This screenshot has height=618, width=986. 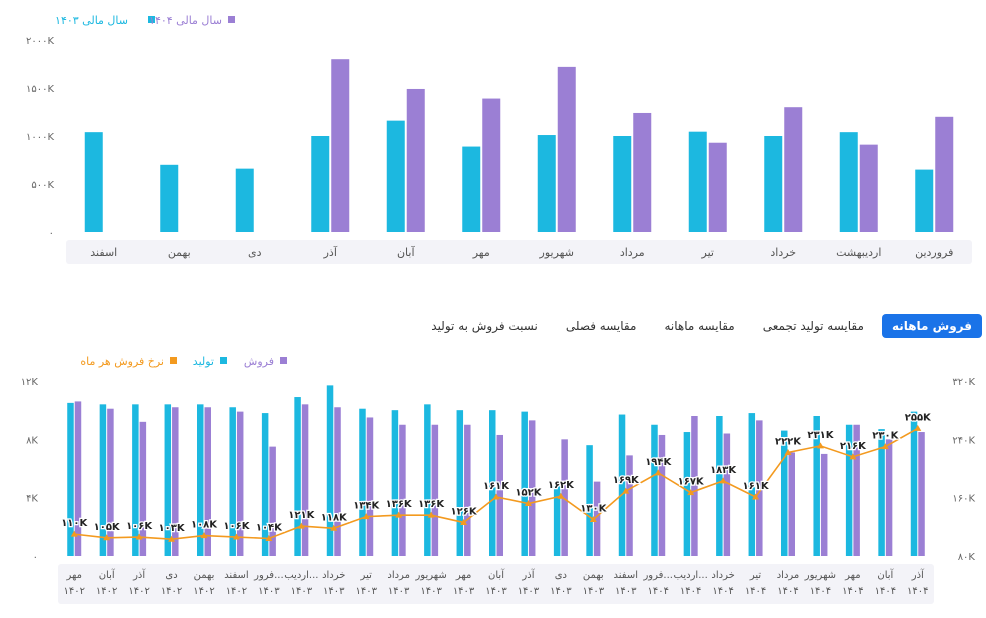 What do you see at coordinates (173, 360) in the screenshot?
I see `legend-swatch-rate` at bounding box center [173, 360].